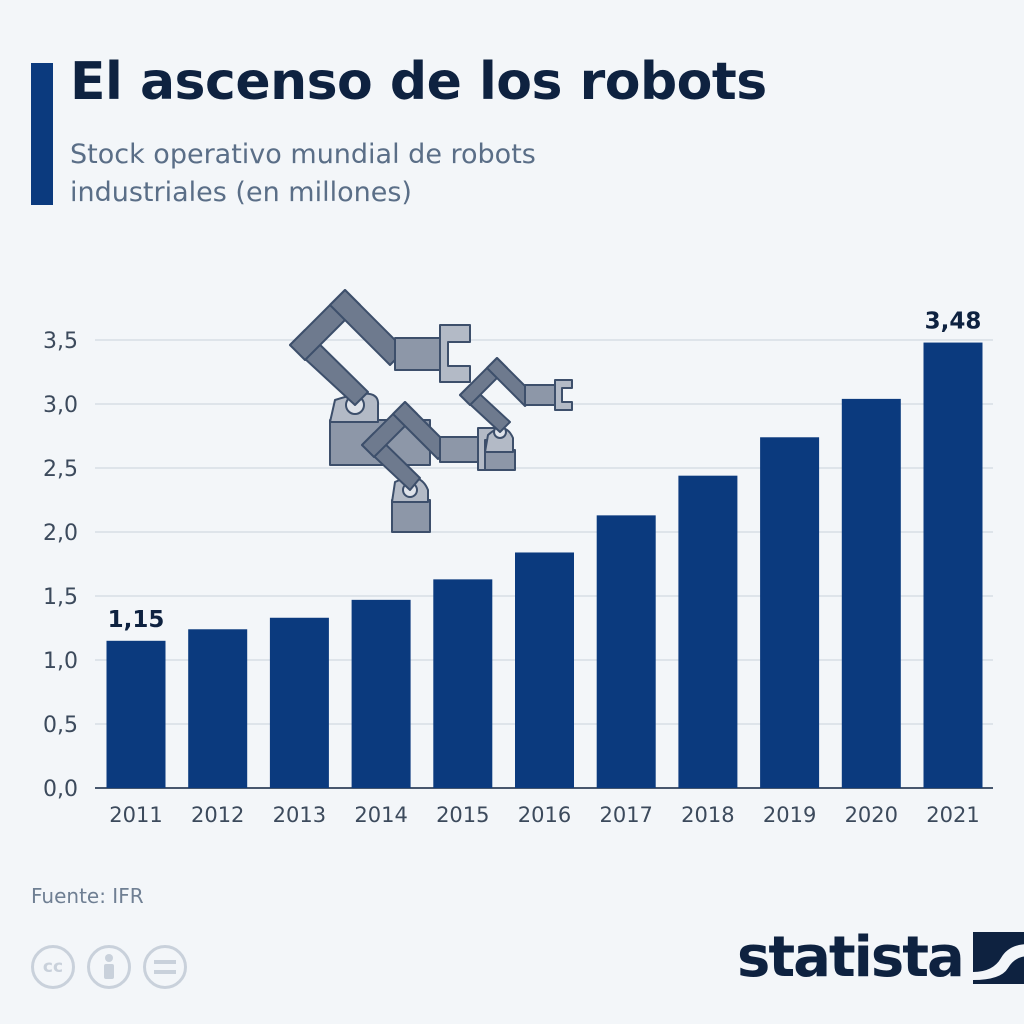 This screenshot has width=1024, height=1024. Describe the element at coordinates (217, 815) in the screenshot. I see `x-tick-label: 2012` at that location.